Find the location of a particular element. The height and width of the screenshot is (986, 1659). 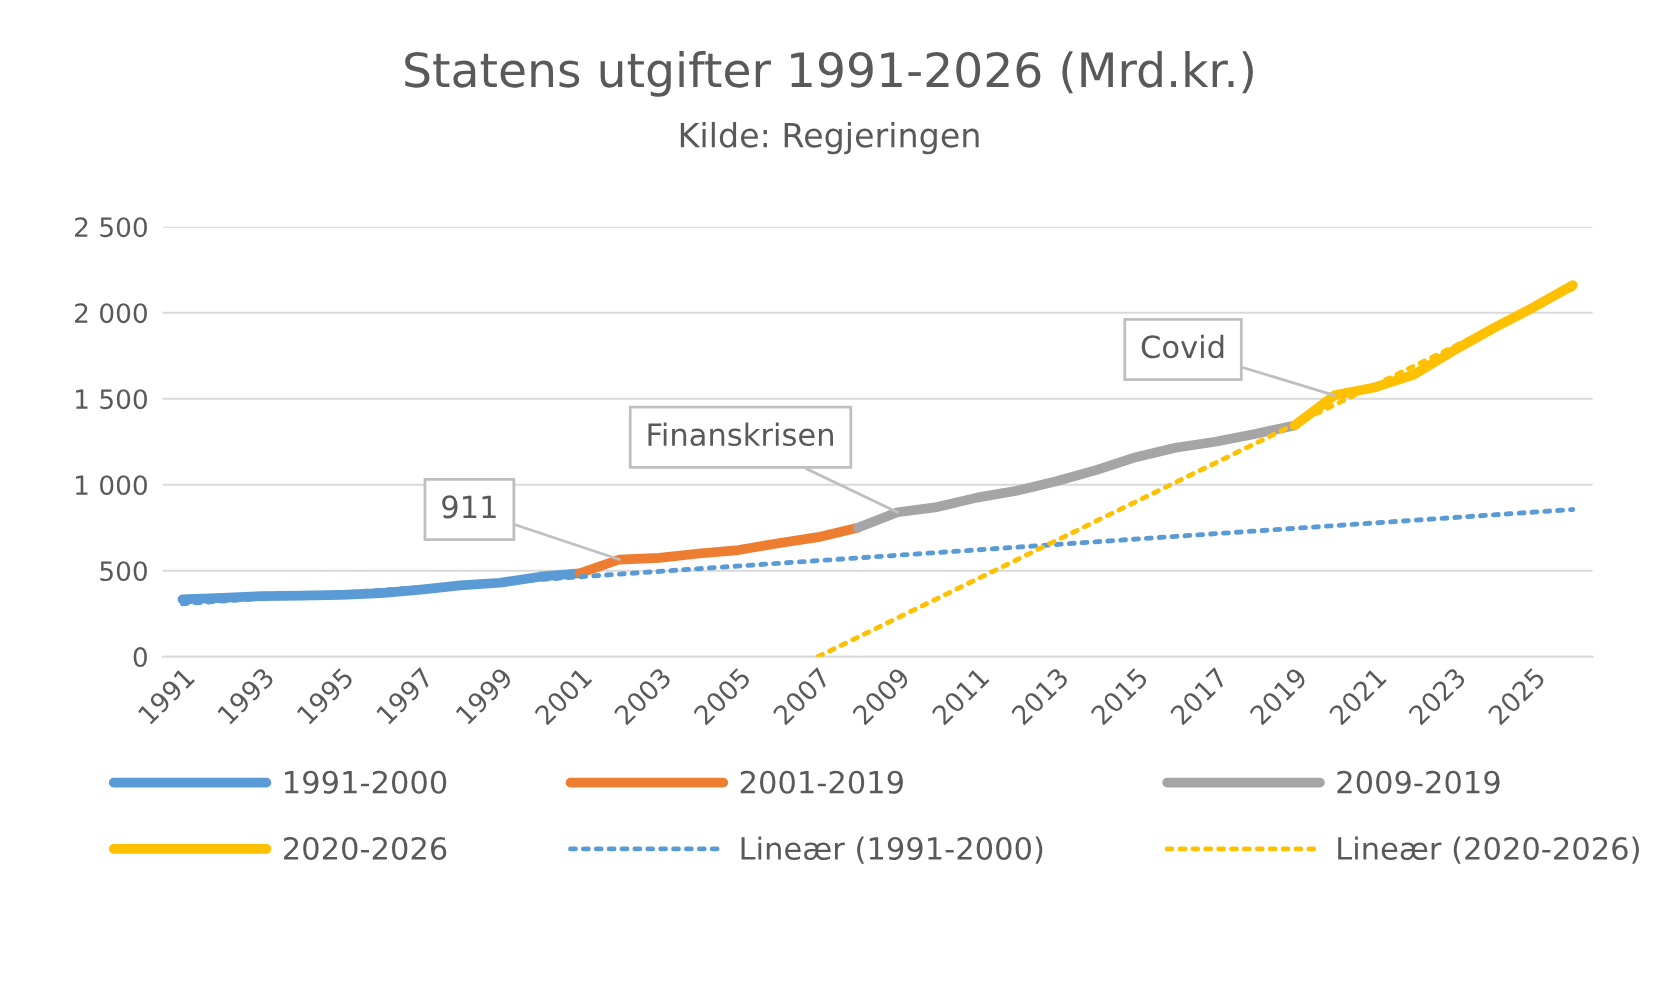

annotation: Covid is located at coordinates (1182, 346).